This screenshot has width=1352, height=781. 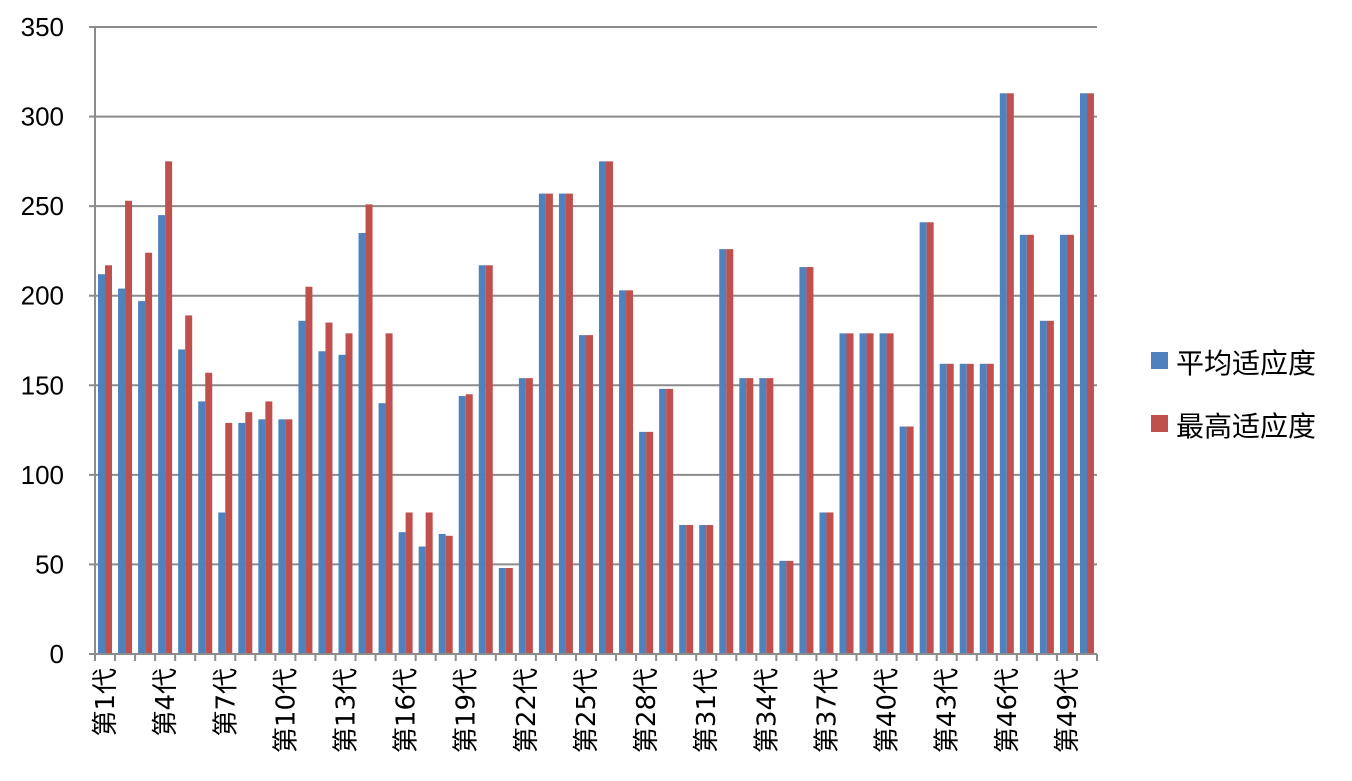 I want to click on y-tick-label: 300, so click(x=42, y=117).